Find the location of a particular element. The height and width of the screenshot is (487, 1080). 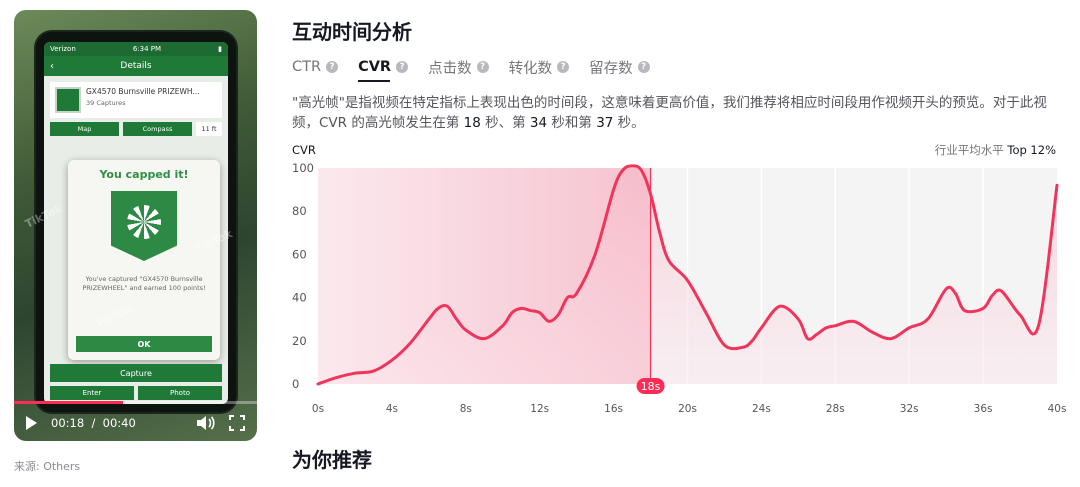

metric-tabs: CTR ? CVR ? 点击数 ? 转化数 ? 留存数 ? is located at coordinates (471, 69).